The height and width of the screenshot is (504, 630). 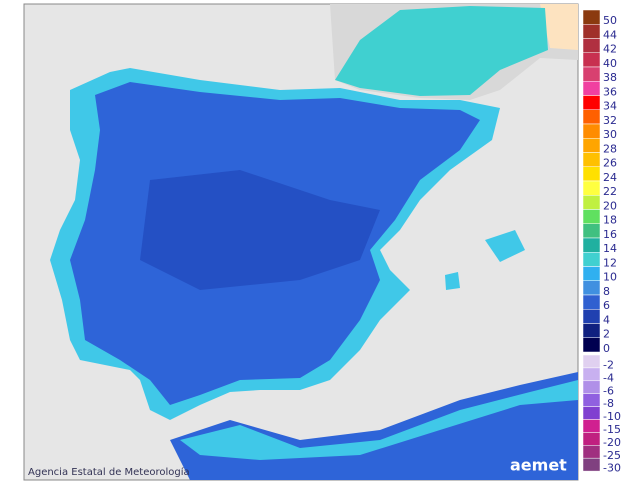 I want to click on legend-label: -6, so click(x=608, y=390).